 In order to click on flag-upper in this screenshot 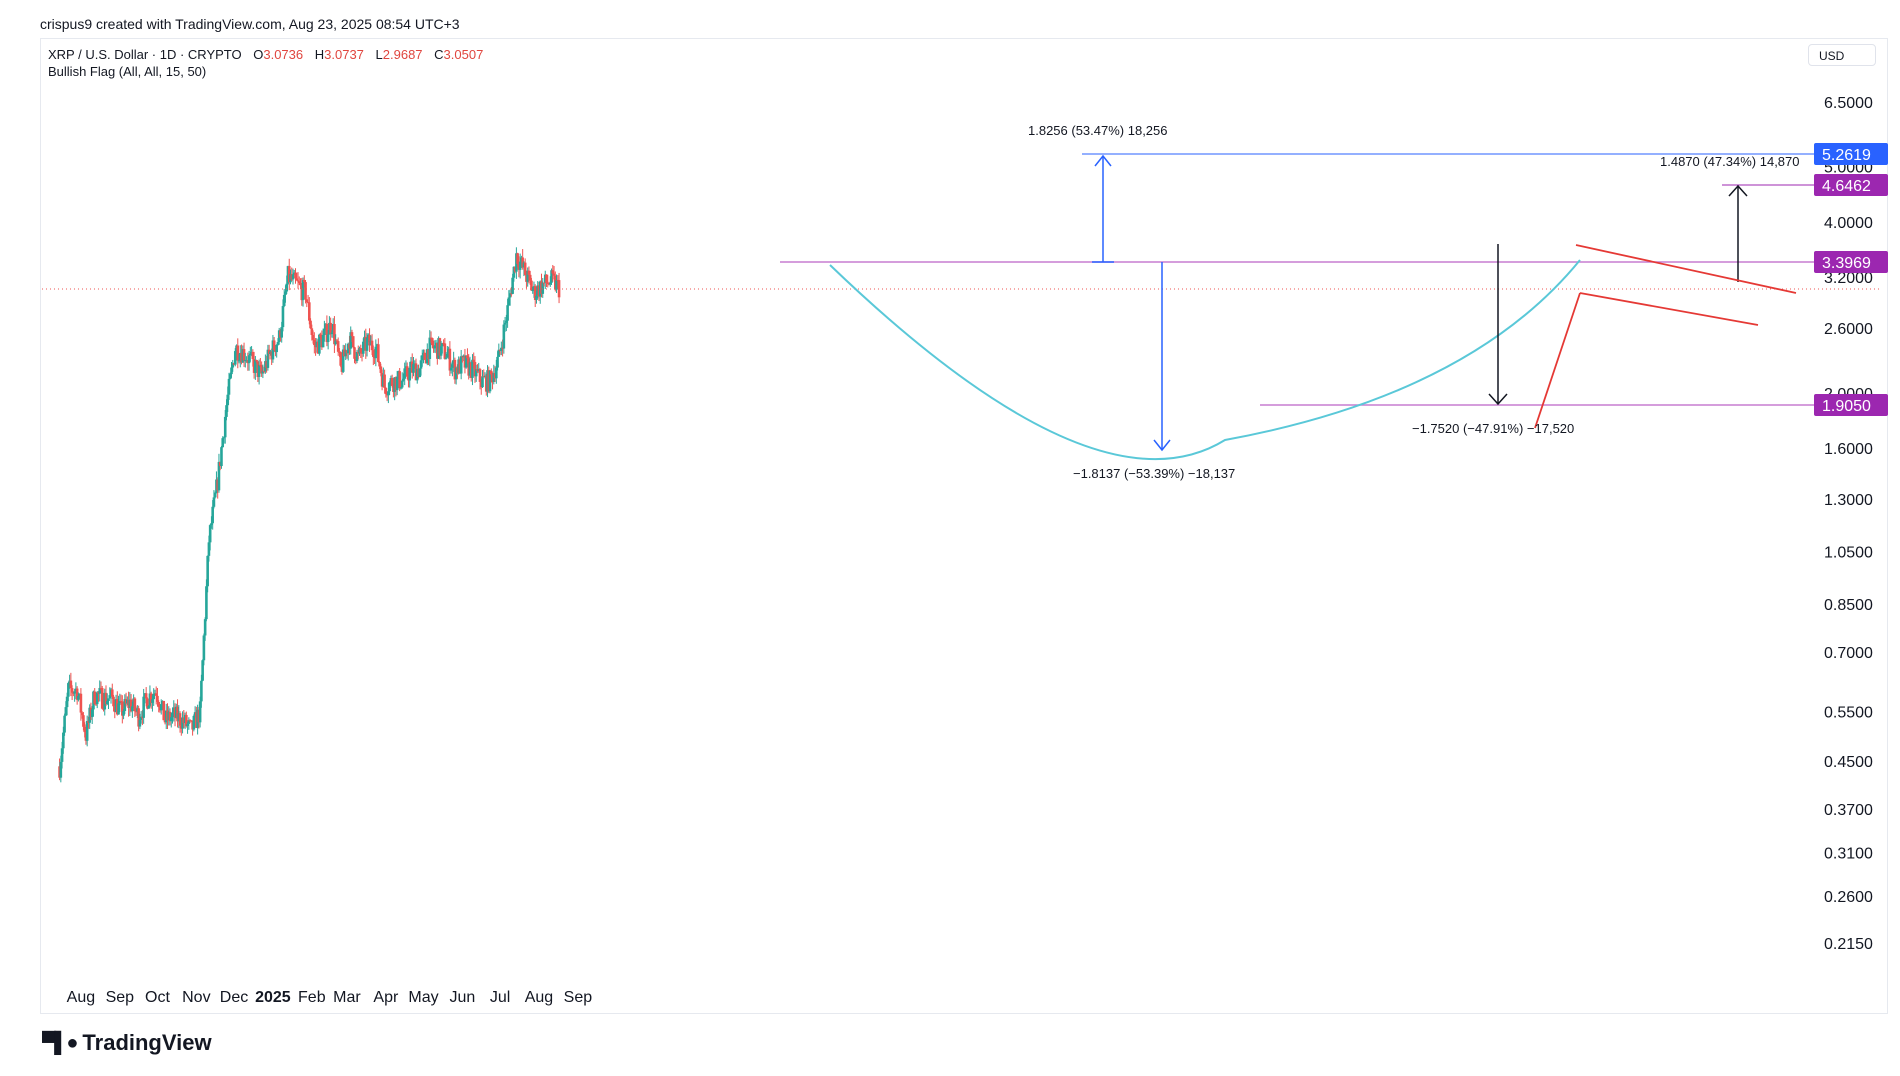, I will do `click(1686, 269)`.